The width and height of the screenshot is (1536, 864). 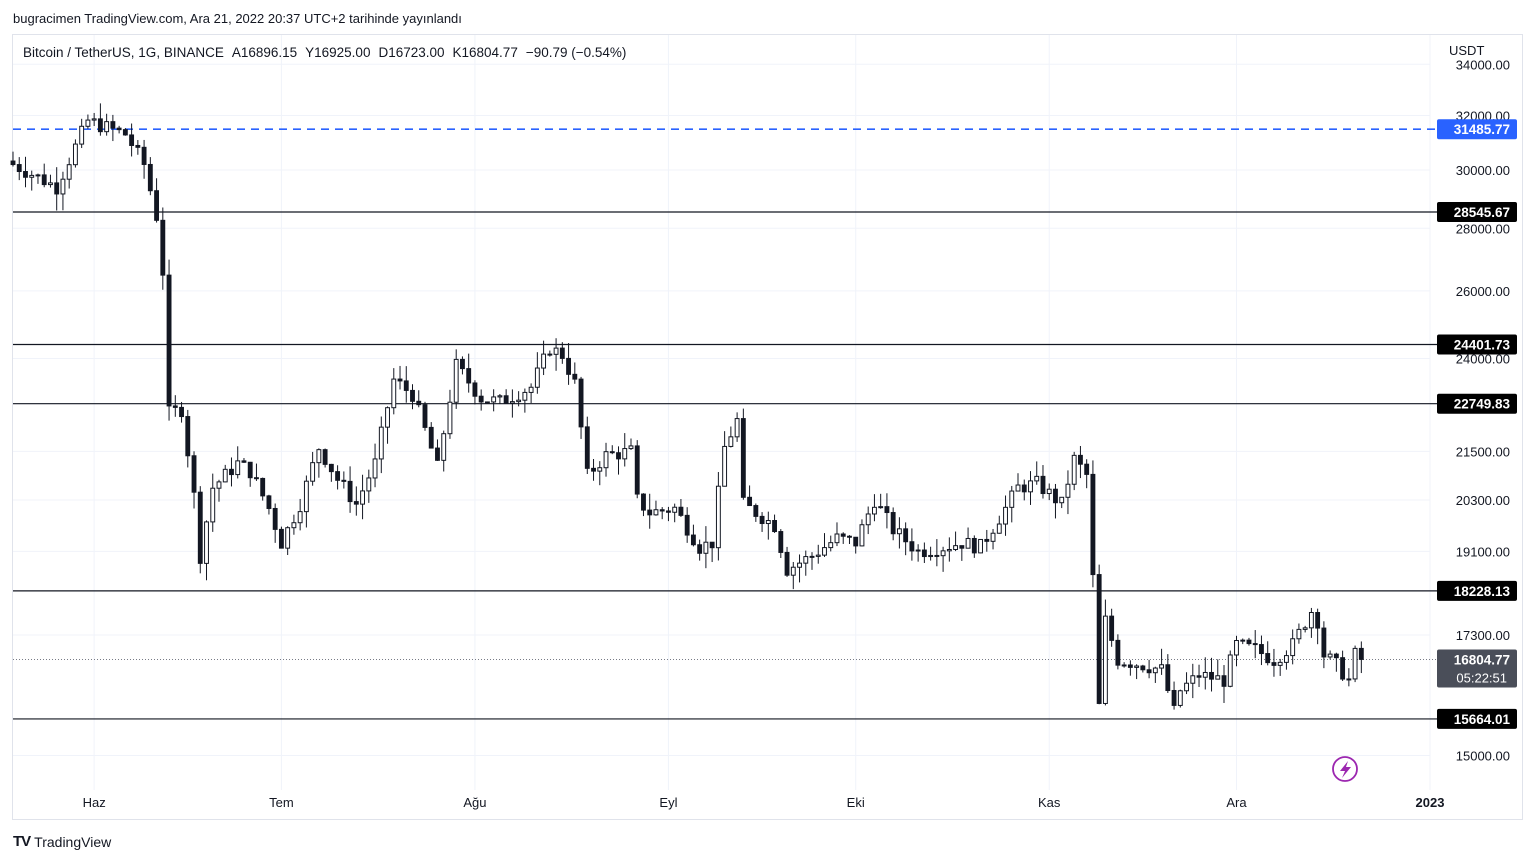 I want to click on level-price-label: 15664.01, so click(x=1477, y=718).